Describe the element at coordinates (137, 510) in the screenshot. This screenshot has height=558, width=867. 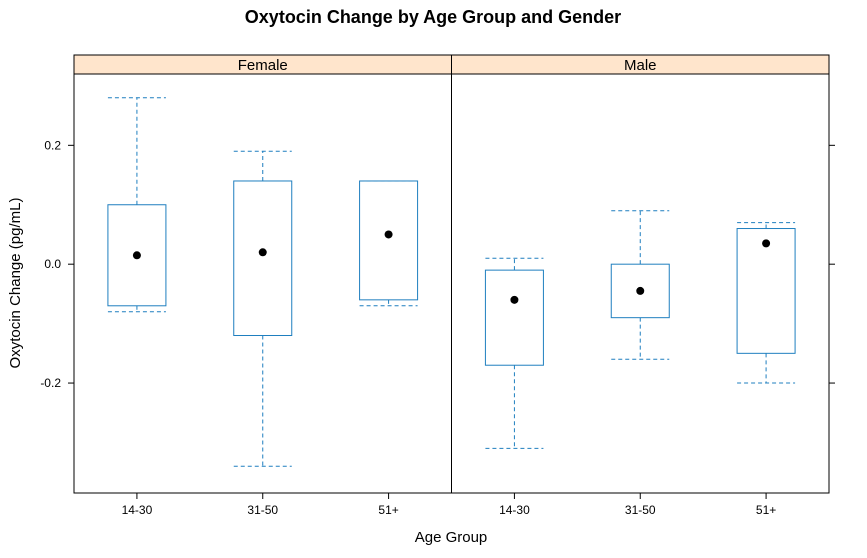
I see `x-tick-label-female-14-30: 14-30` at that location.